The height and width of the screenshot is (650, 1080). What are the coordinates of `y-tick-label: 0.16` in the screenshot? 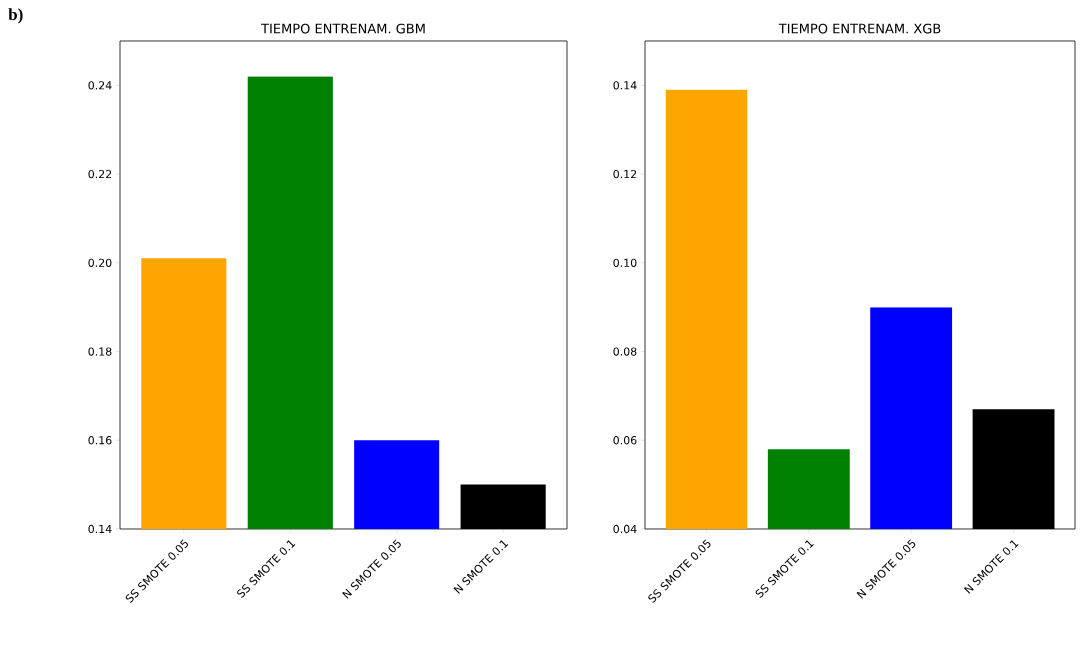 It's located at (100, 440).